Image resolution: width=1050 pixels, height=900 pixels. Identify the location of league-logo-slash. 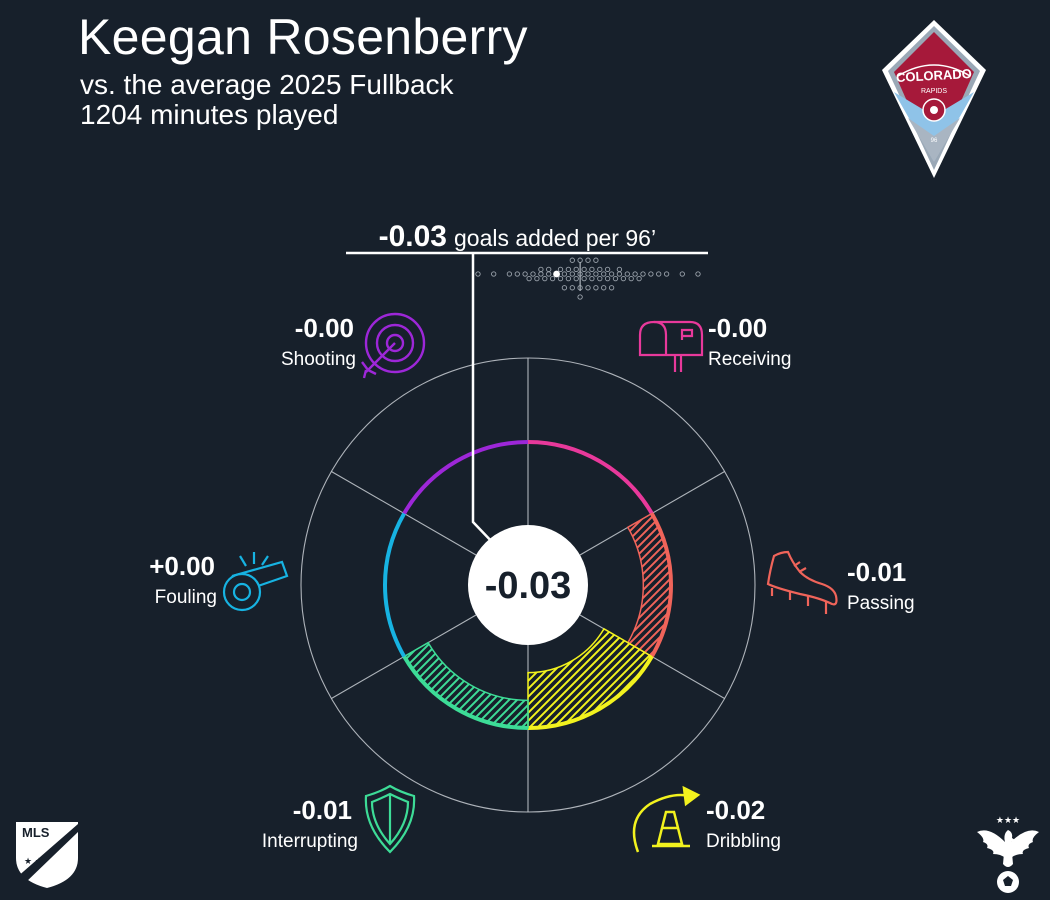
(47, 854).